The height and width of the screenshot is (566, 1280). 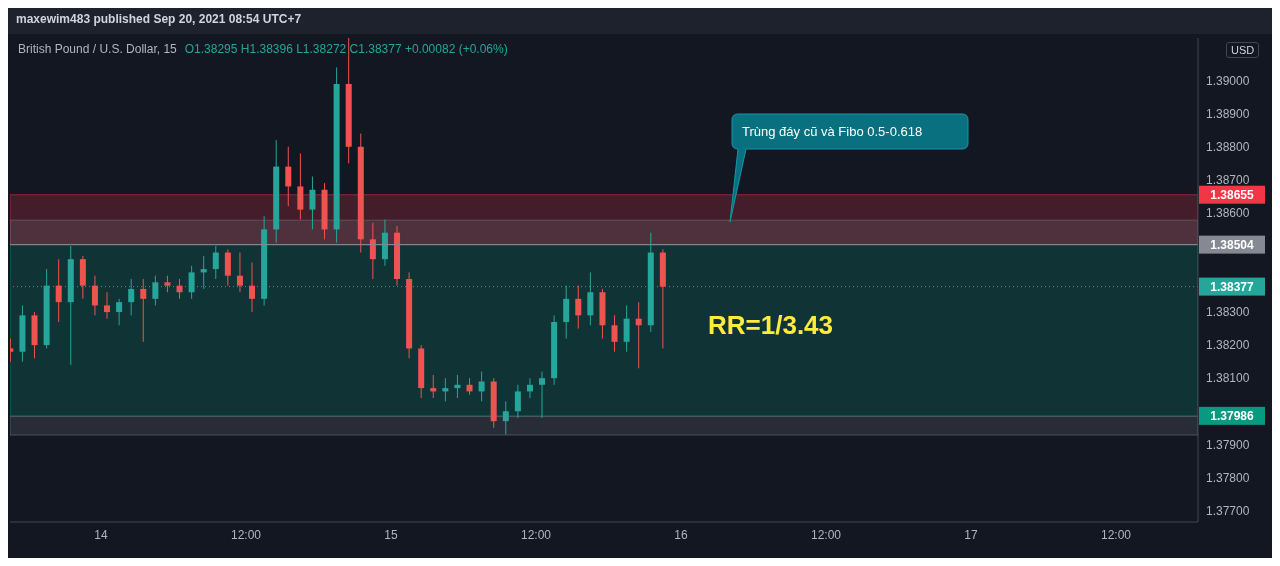 What do you see at coordinates (1228, 345) in the screenshot?
I see `y-tick-label: 1.38200` at bounding box center [1228, 345].